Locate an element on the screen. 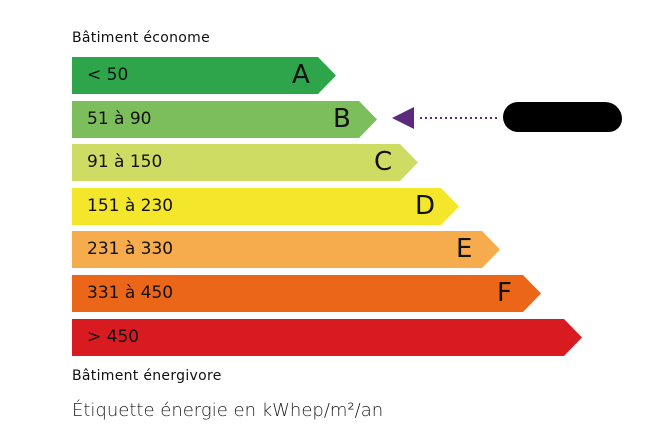 This screenshot has height=441, width=667. class-range: 91 à 150 is located at coordinates (125, 162).